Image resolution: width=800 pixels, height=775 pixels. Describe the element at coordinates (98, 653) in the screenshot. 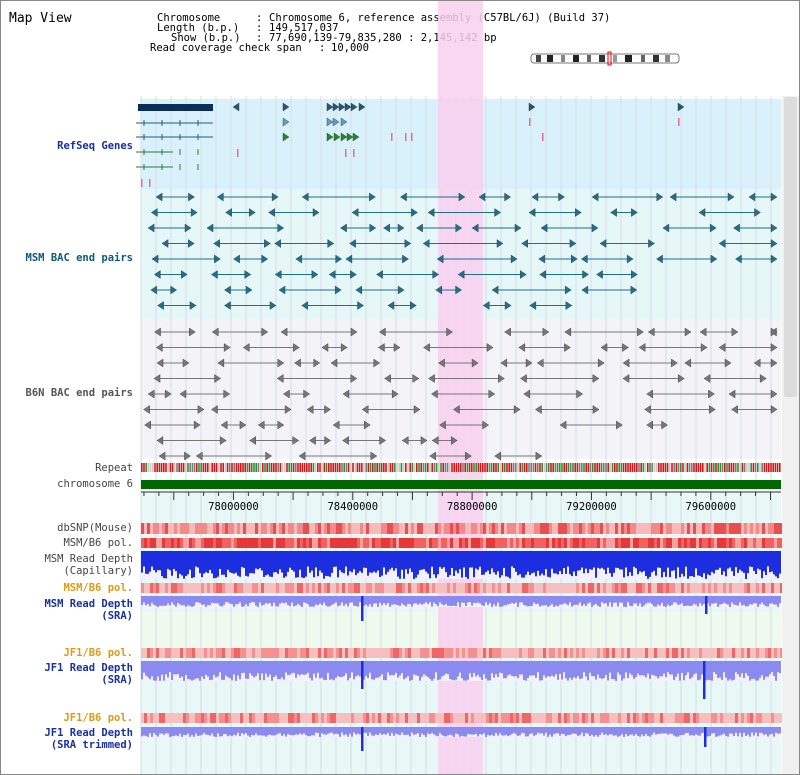

I see `jf1-b6-pol-label-1: JF1/B6 pol.` at that location.